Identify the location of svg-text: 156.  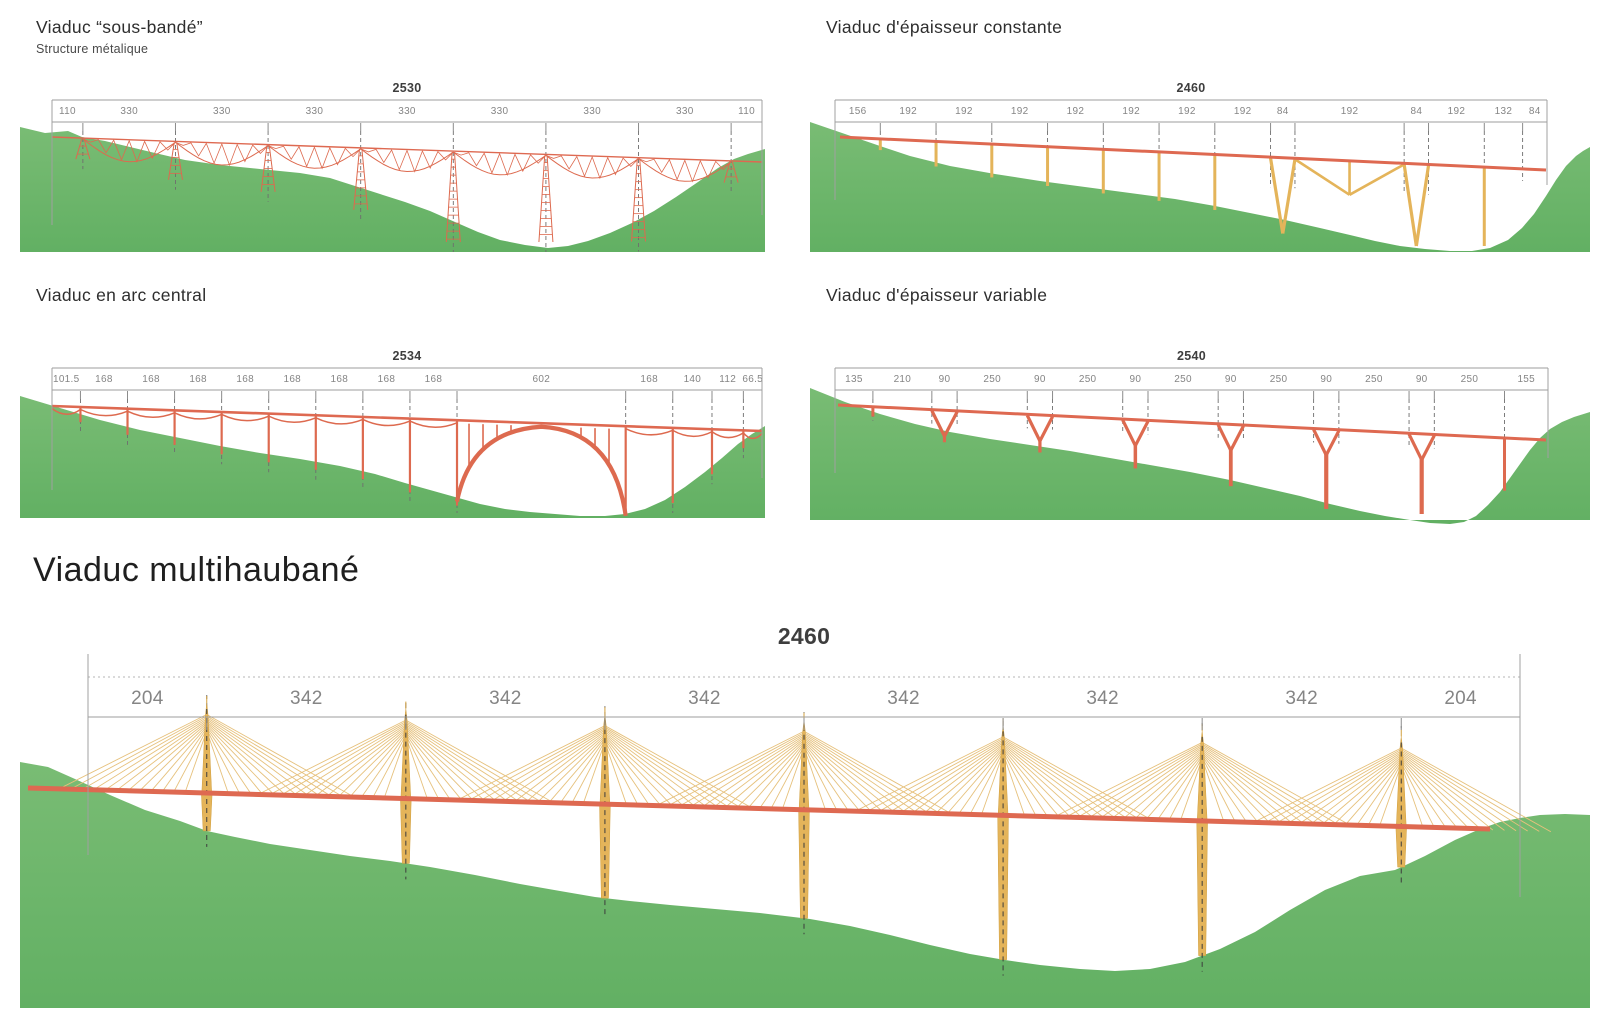
(858, 111).